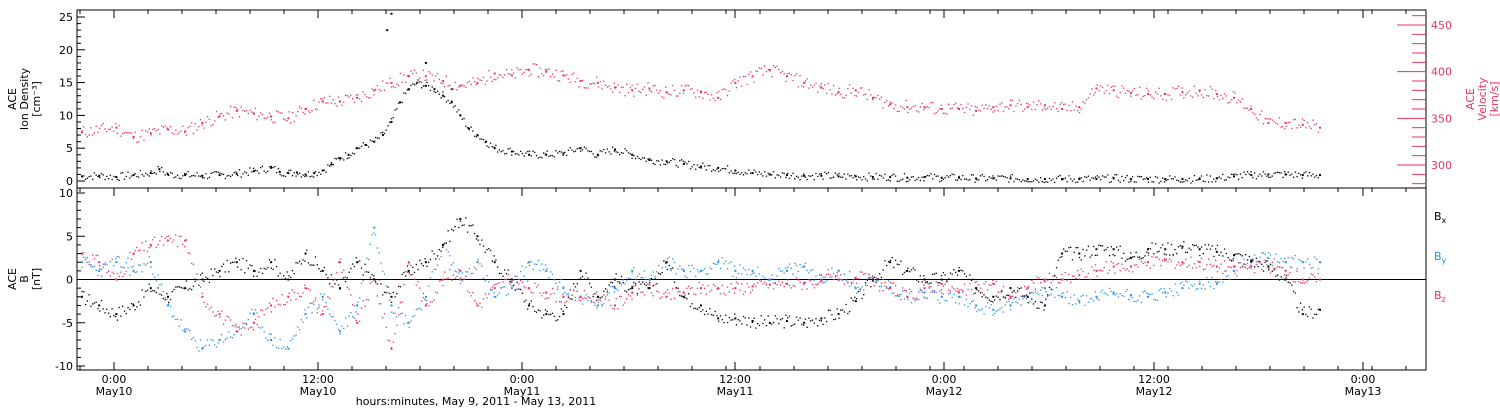  What do you see at coordinates (1440, 257) in the screenshot?
I see `legend: Bx By Bz` at bounding box center [1440, 257].